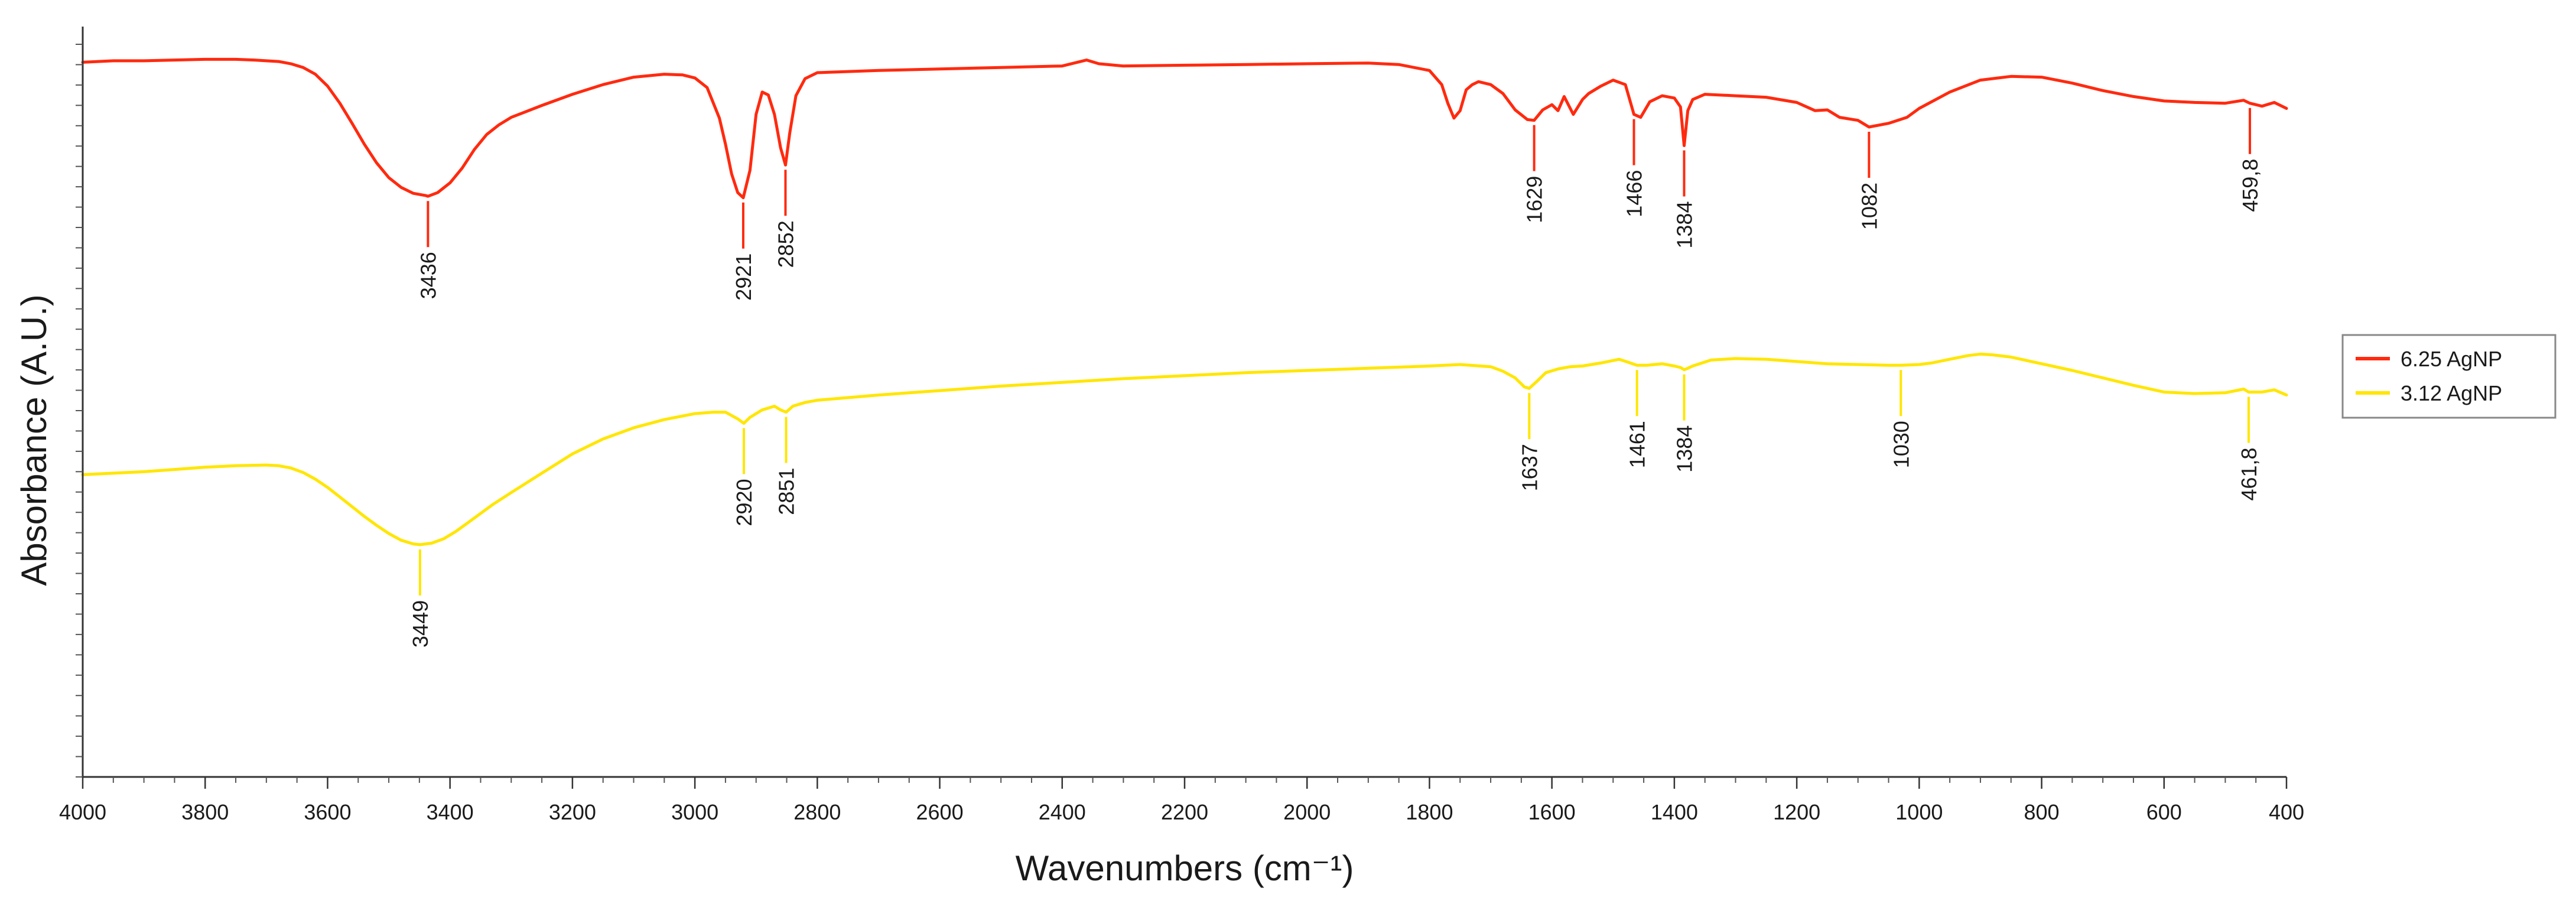  Describe the element at coordinates (1430, 812) in the screenshot. I see `x-tick-label: 1800` at that location.